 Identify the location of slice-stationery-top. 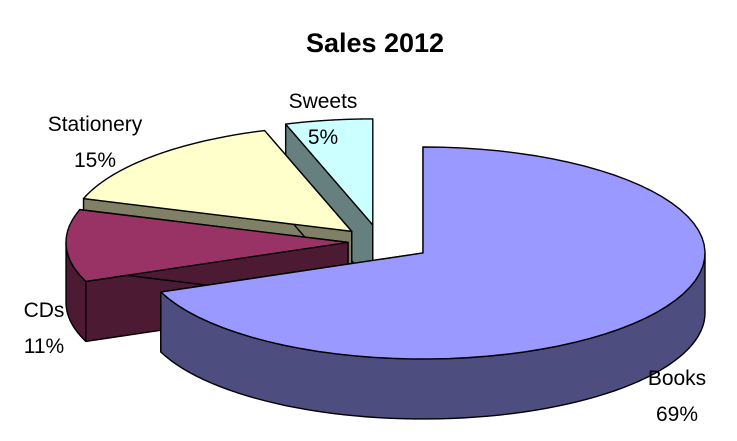
(217, 181).